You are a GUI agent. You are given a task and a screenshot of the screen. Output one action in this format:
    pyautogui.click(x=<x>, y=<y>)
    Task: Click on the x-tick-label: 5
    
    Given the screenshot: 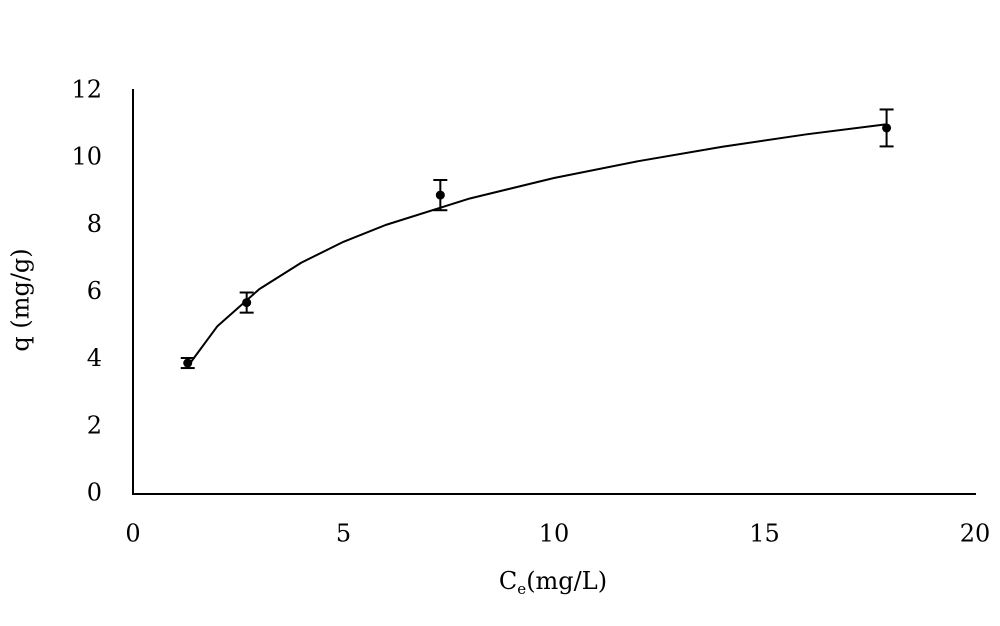 What is the action you would take?
    pyautogui.click(x=343, y=534)
    